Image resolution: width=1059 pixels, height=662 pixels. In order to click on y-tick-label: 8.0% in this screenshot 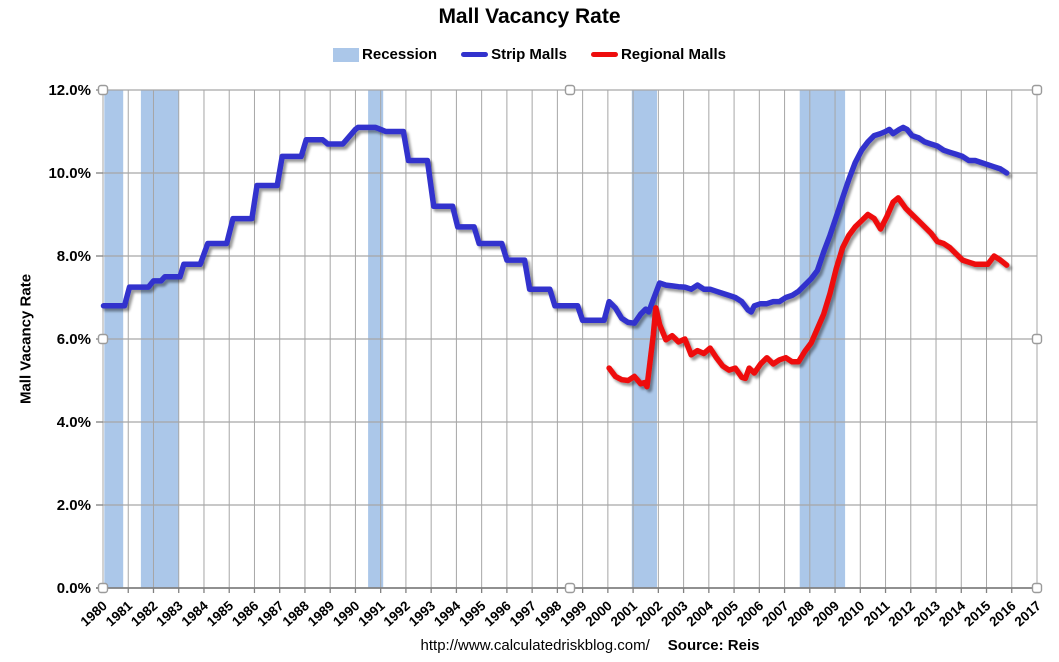, I will do `click(74, 256)`.